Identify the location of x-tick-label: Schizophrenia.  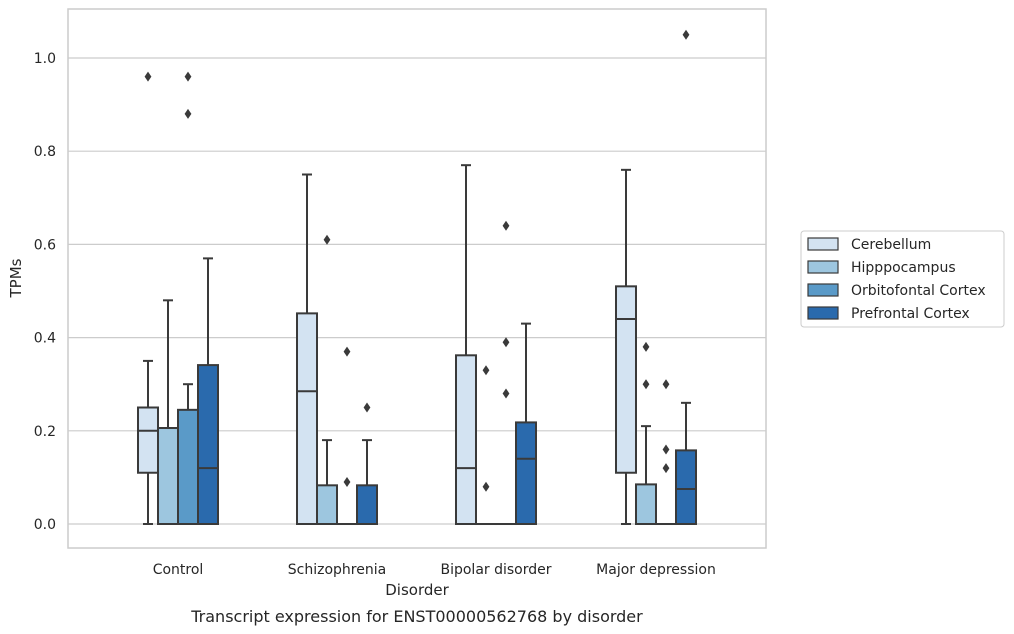
(337, 570).